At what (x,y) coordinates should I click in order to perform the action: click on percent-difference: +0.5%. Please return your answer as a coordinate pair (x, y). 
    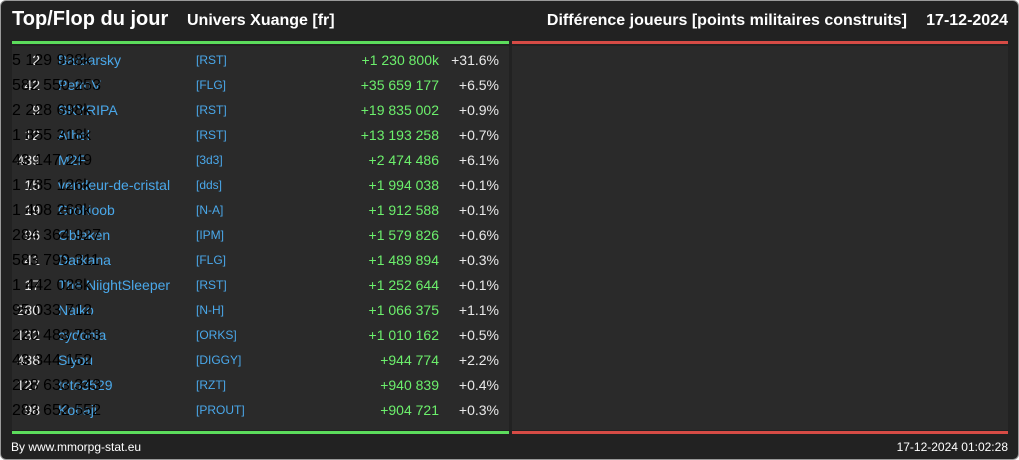
    Looking at the image, I should click on (478, 335).